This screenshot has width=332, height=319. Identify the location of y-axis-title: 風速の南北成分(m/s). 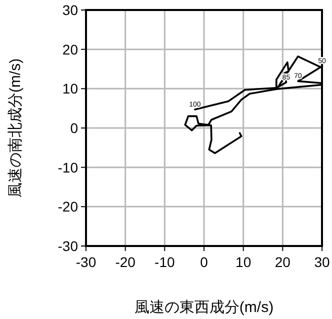
(15, 128).